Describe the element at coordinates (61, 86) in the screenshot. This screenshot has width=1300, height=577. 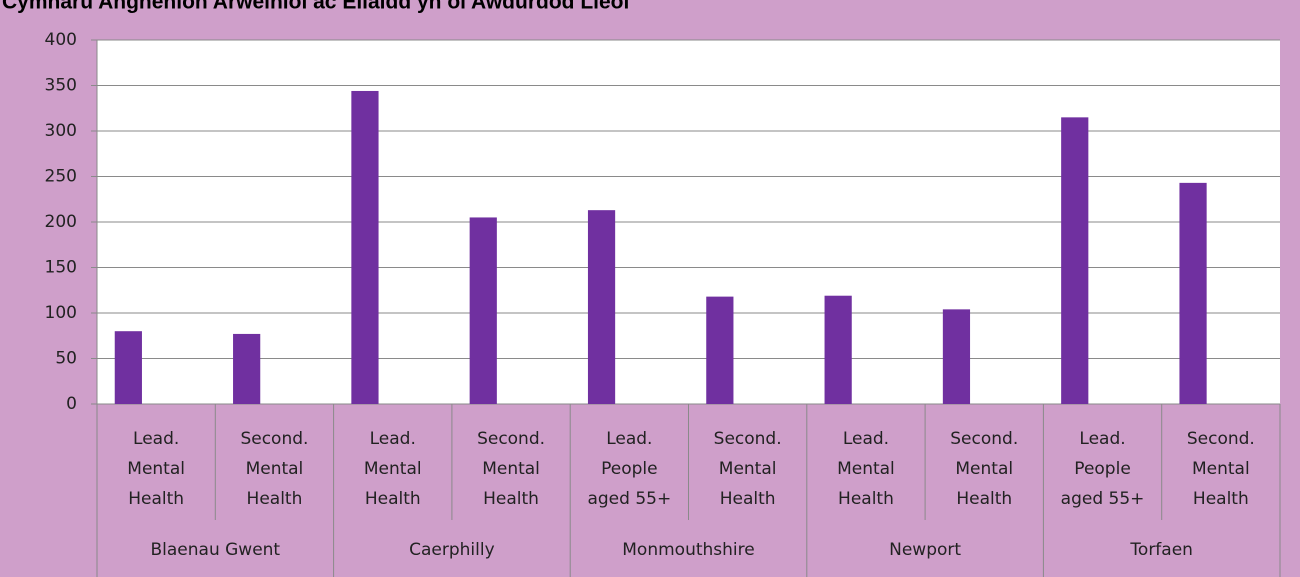
I see `y-tick-label: 350` at that location.